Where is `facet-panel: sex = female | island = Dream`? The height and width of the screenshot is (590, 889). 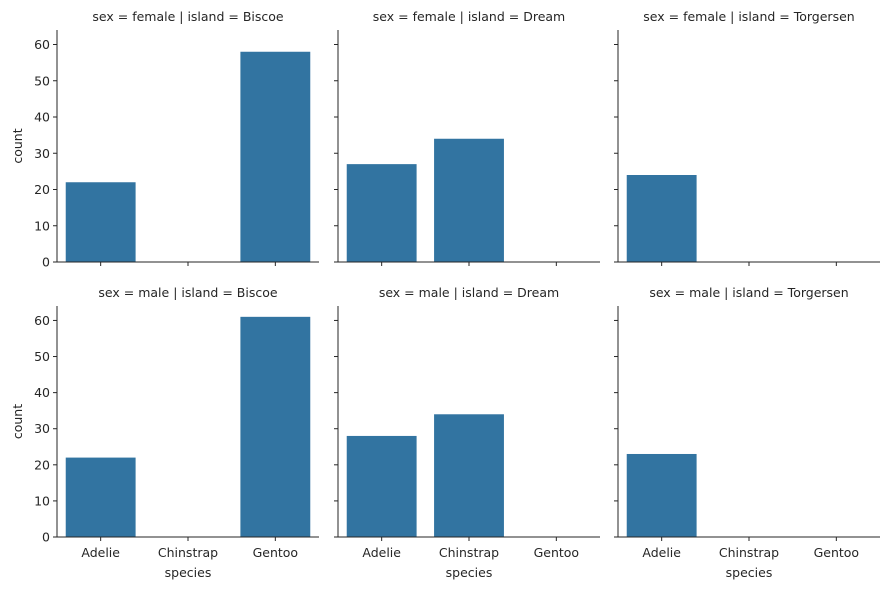 facet-panel: sex = female | island = Dream is located at coordinates (467, 137).